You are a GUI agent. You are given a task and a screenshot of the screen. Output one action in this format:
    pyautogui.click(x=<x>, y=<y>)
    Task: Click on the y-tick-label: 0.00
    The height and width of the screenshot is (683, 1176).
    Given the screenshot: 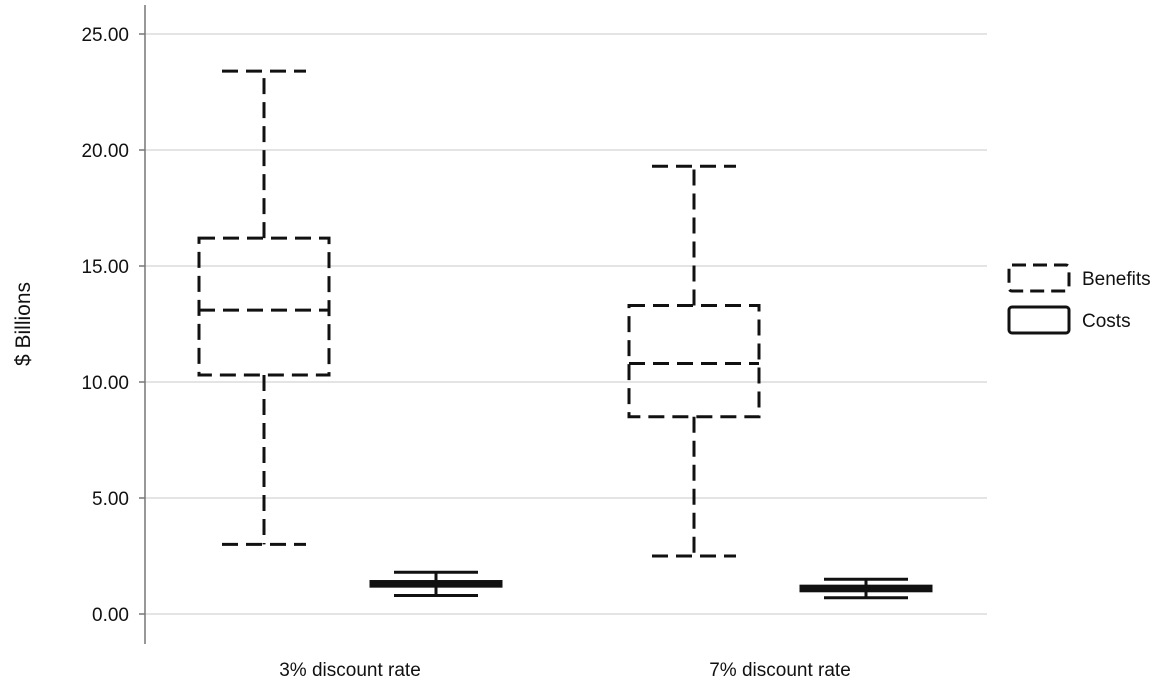 What is the action you would take?
    pyautogui.click(x=110, y=615)
    